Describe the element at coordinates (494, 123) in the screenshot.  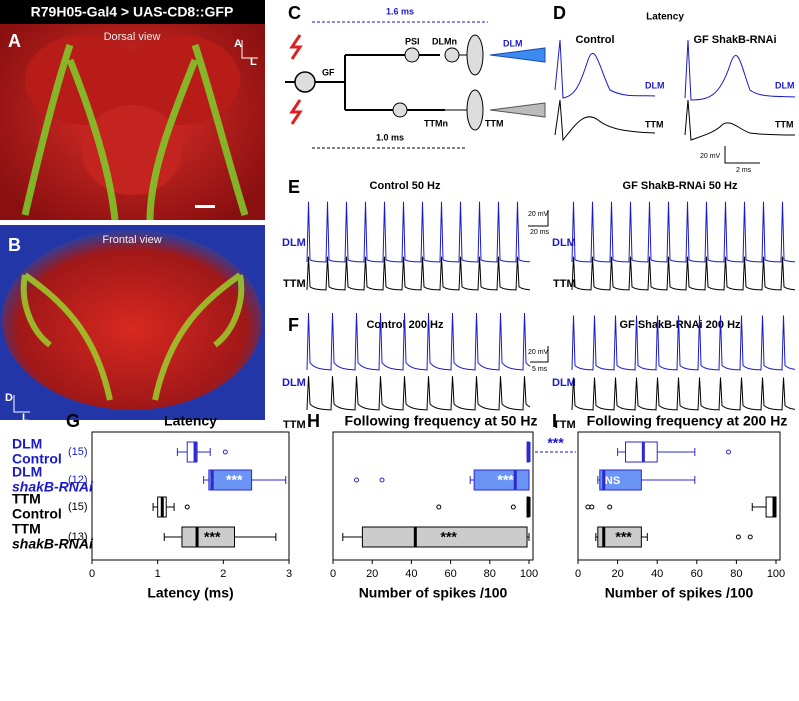
I see `node-label: TTM` at that location.